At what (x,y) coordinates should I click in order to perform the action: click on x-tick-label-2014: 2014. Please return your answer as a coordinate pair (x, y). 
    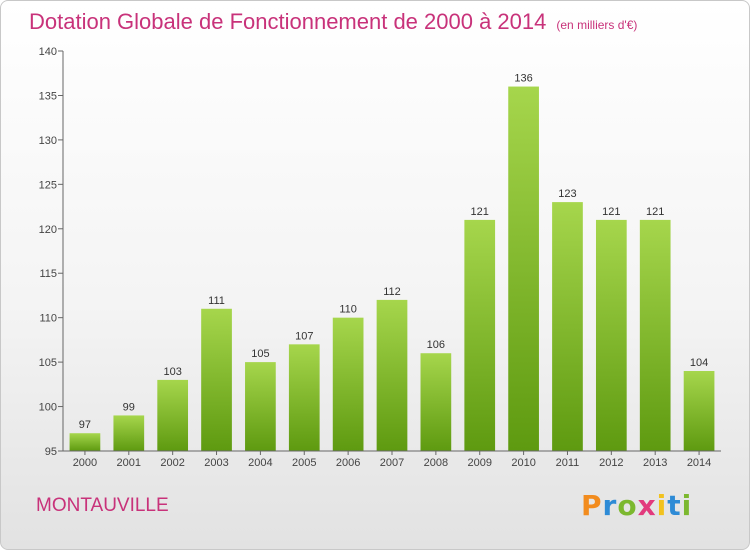
    Looking at the image, I should click on (699, 463).